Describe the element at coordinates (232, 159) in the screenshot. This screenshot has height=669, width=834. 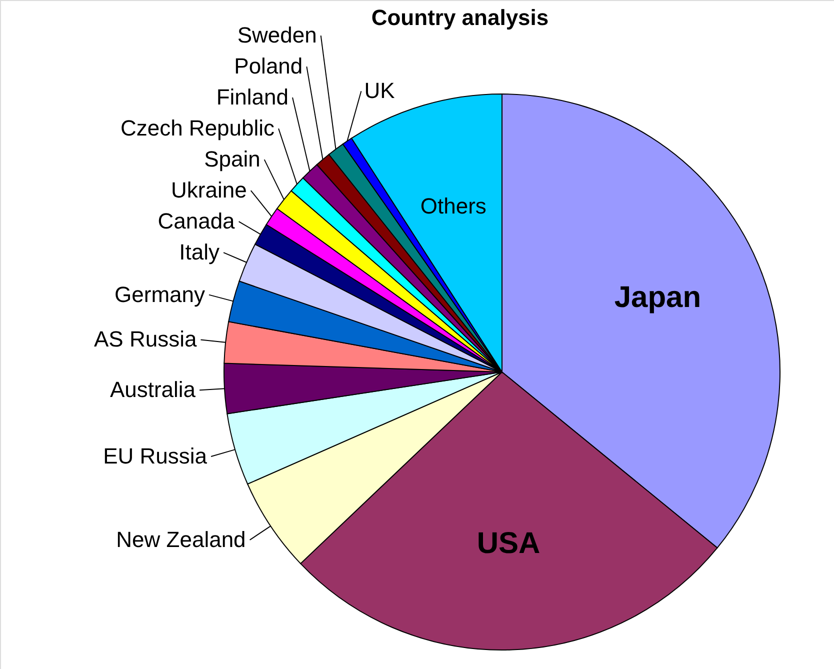
I see `slice-label: Spain` at that location.